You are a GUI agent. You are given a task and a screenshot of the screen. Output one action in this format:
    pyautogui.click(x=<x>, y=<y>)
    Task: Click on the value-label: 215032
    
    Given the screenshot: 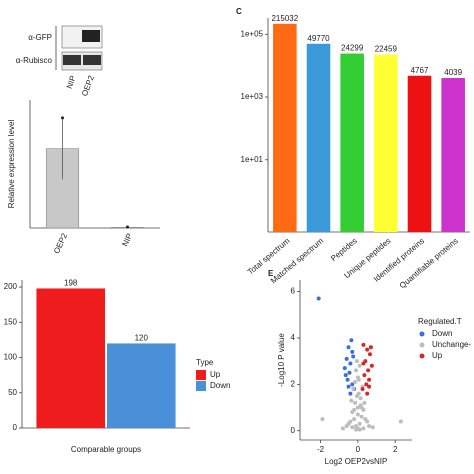 What is the action you would take?
    pyautogui.click(x=284, y=18)
    